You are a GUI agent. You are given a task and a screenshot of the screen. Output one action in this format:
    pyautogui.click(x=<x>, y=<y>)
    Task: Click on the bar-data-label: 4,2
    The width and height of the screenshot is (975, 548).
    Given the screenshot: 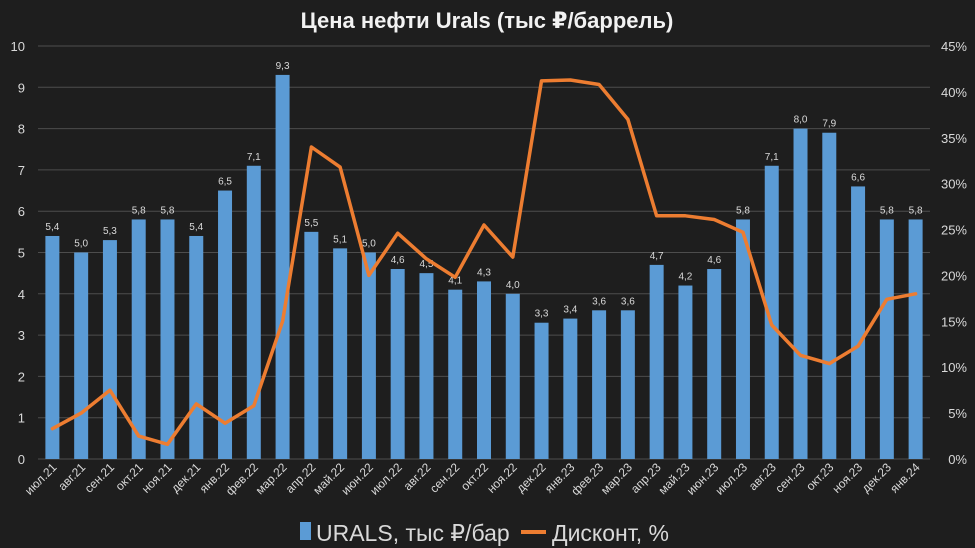 What is the action you would take?
    pyautogui.click(x=685, y=277)
    